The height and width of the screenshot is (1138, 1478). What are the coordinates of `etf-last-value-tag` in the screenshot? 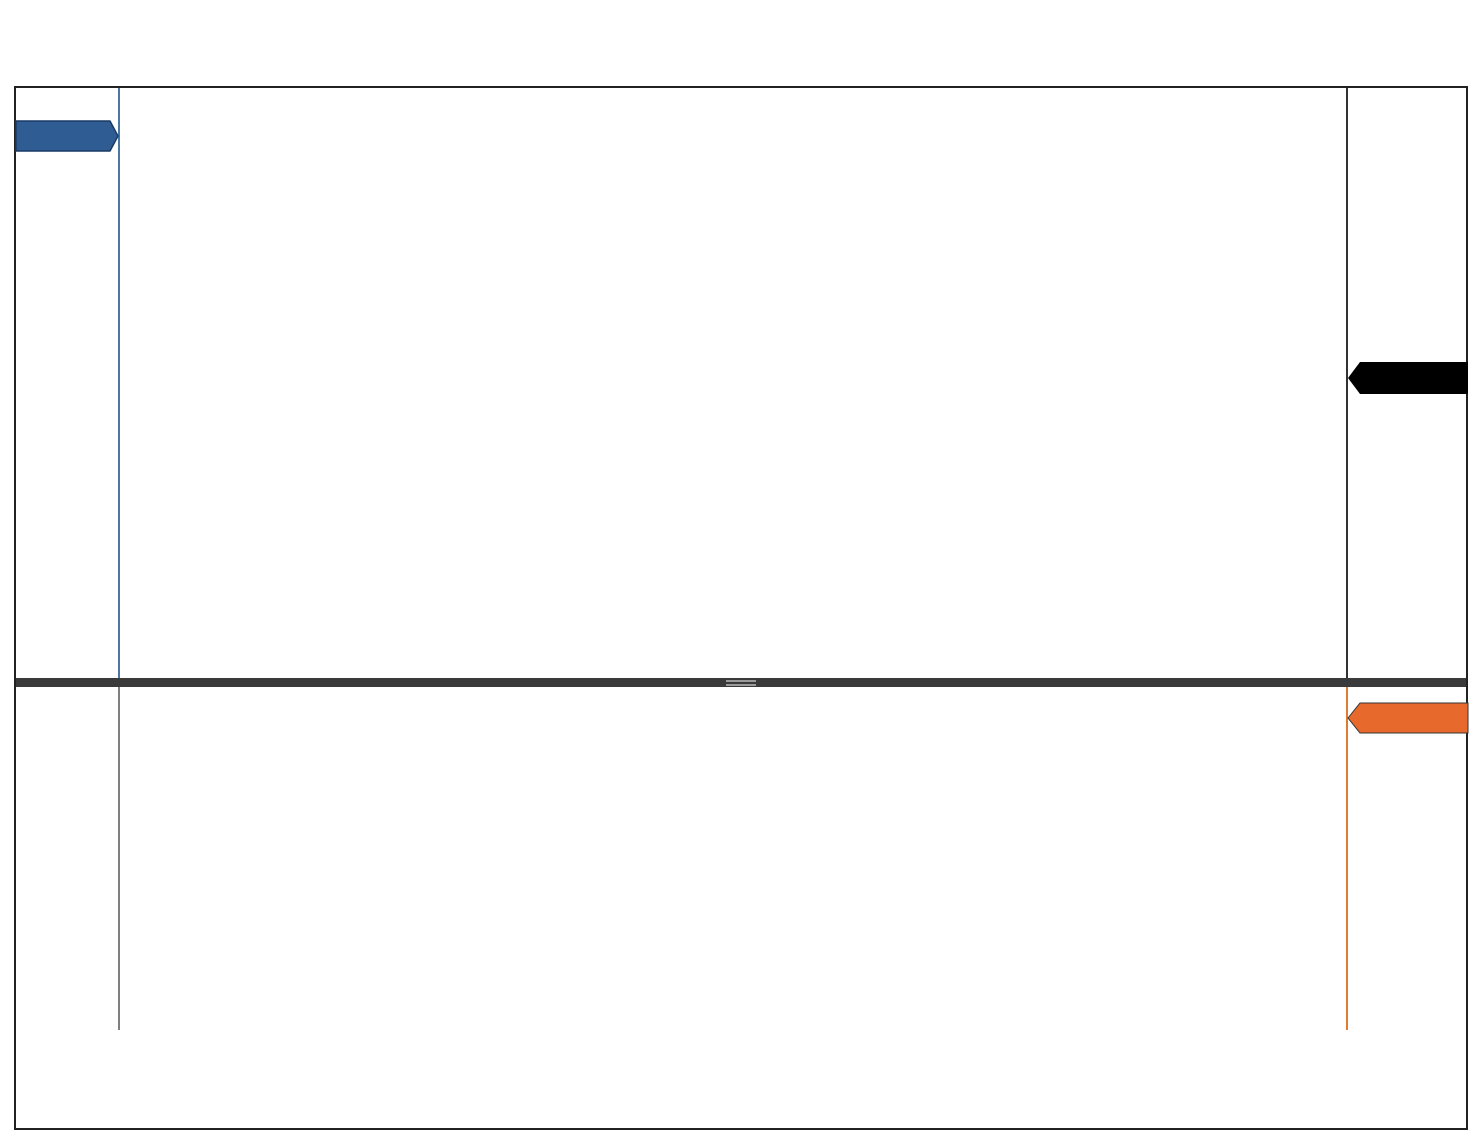 It's located at (1408, 718).